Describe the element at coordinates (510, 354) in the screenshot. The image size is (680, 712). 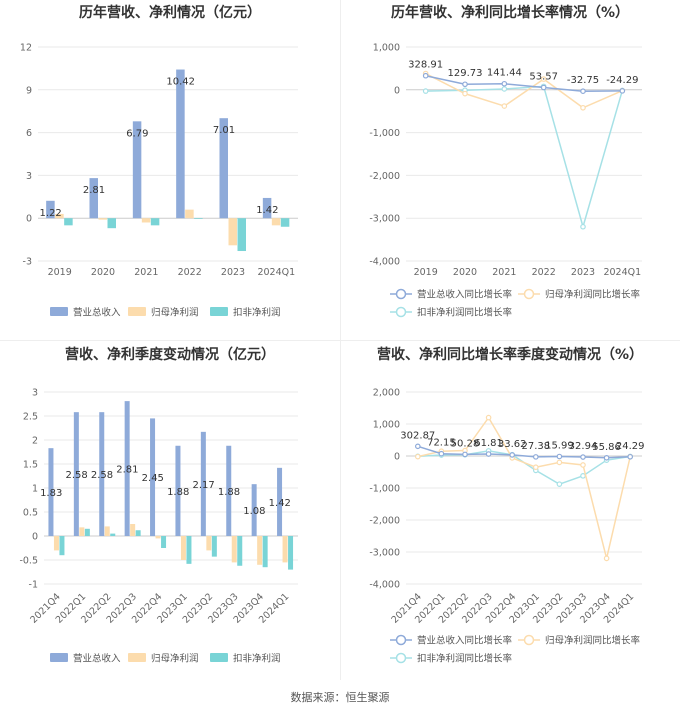
I see `chart-title: 营收、净利同比增长率季度变动情况（%）` at that location.